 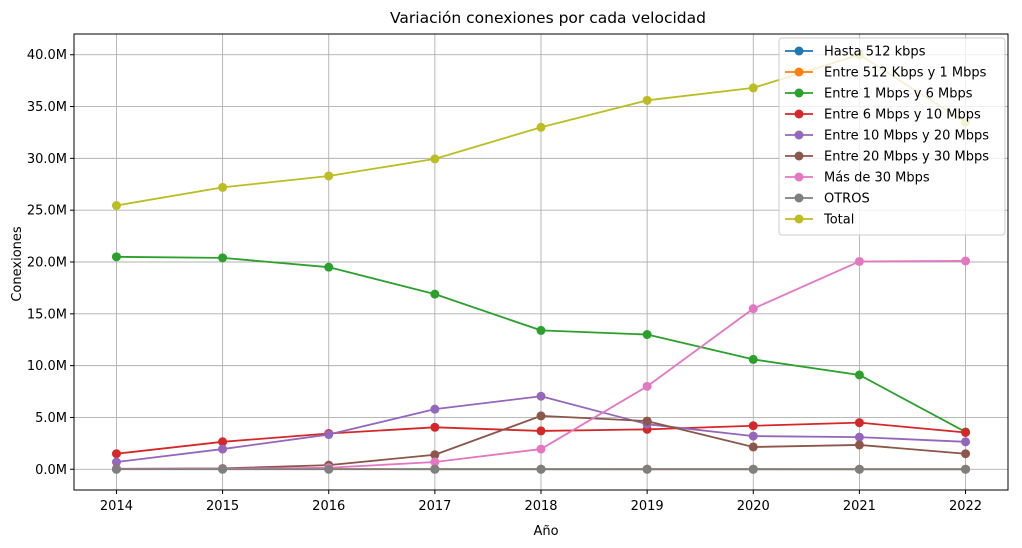 I want to click on y-tick-label: 10.0M, so click(x=47, y=366).